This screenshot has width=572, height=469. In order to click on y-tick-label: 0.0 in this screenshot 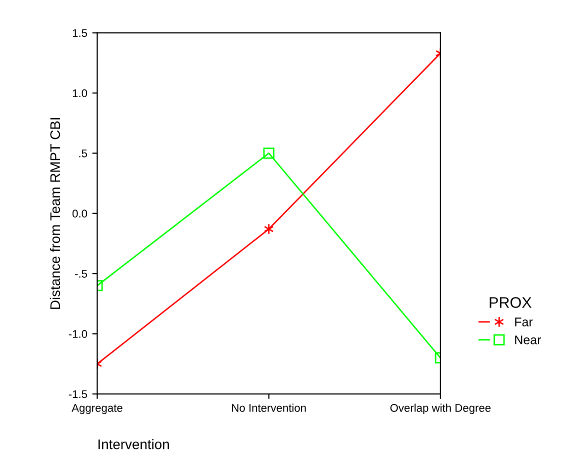, I will do `click(80, 214)`.